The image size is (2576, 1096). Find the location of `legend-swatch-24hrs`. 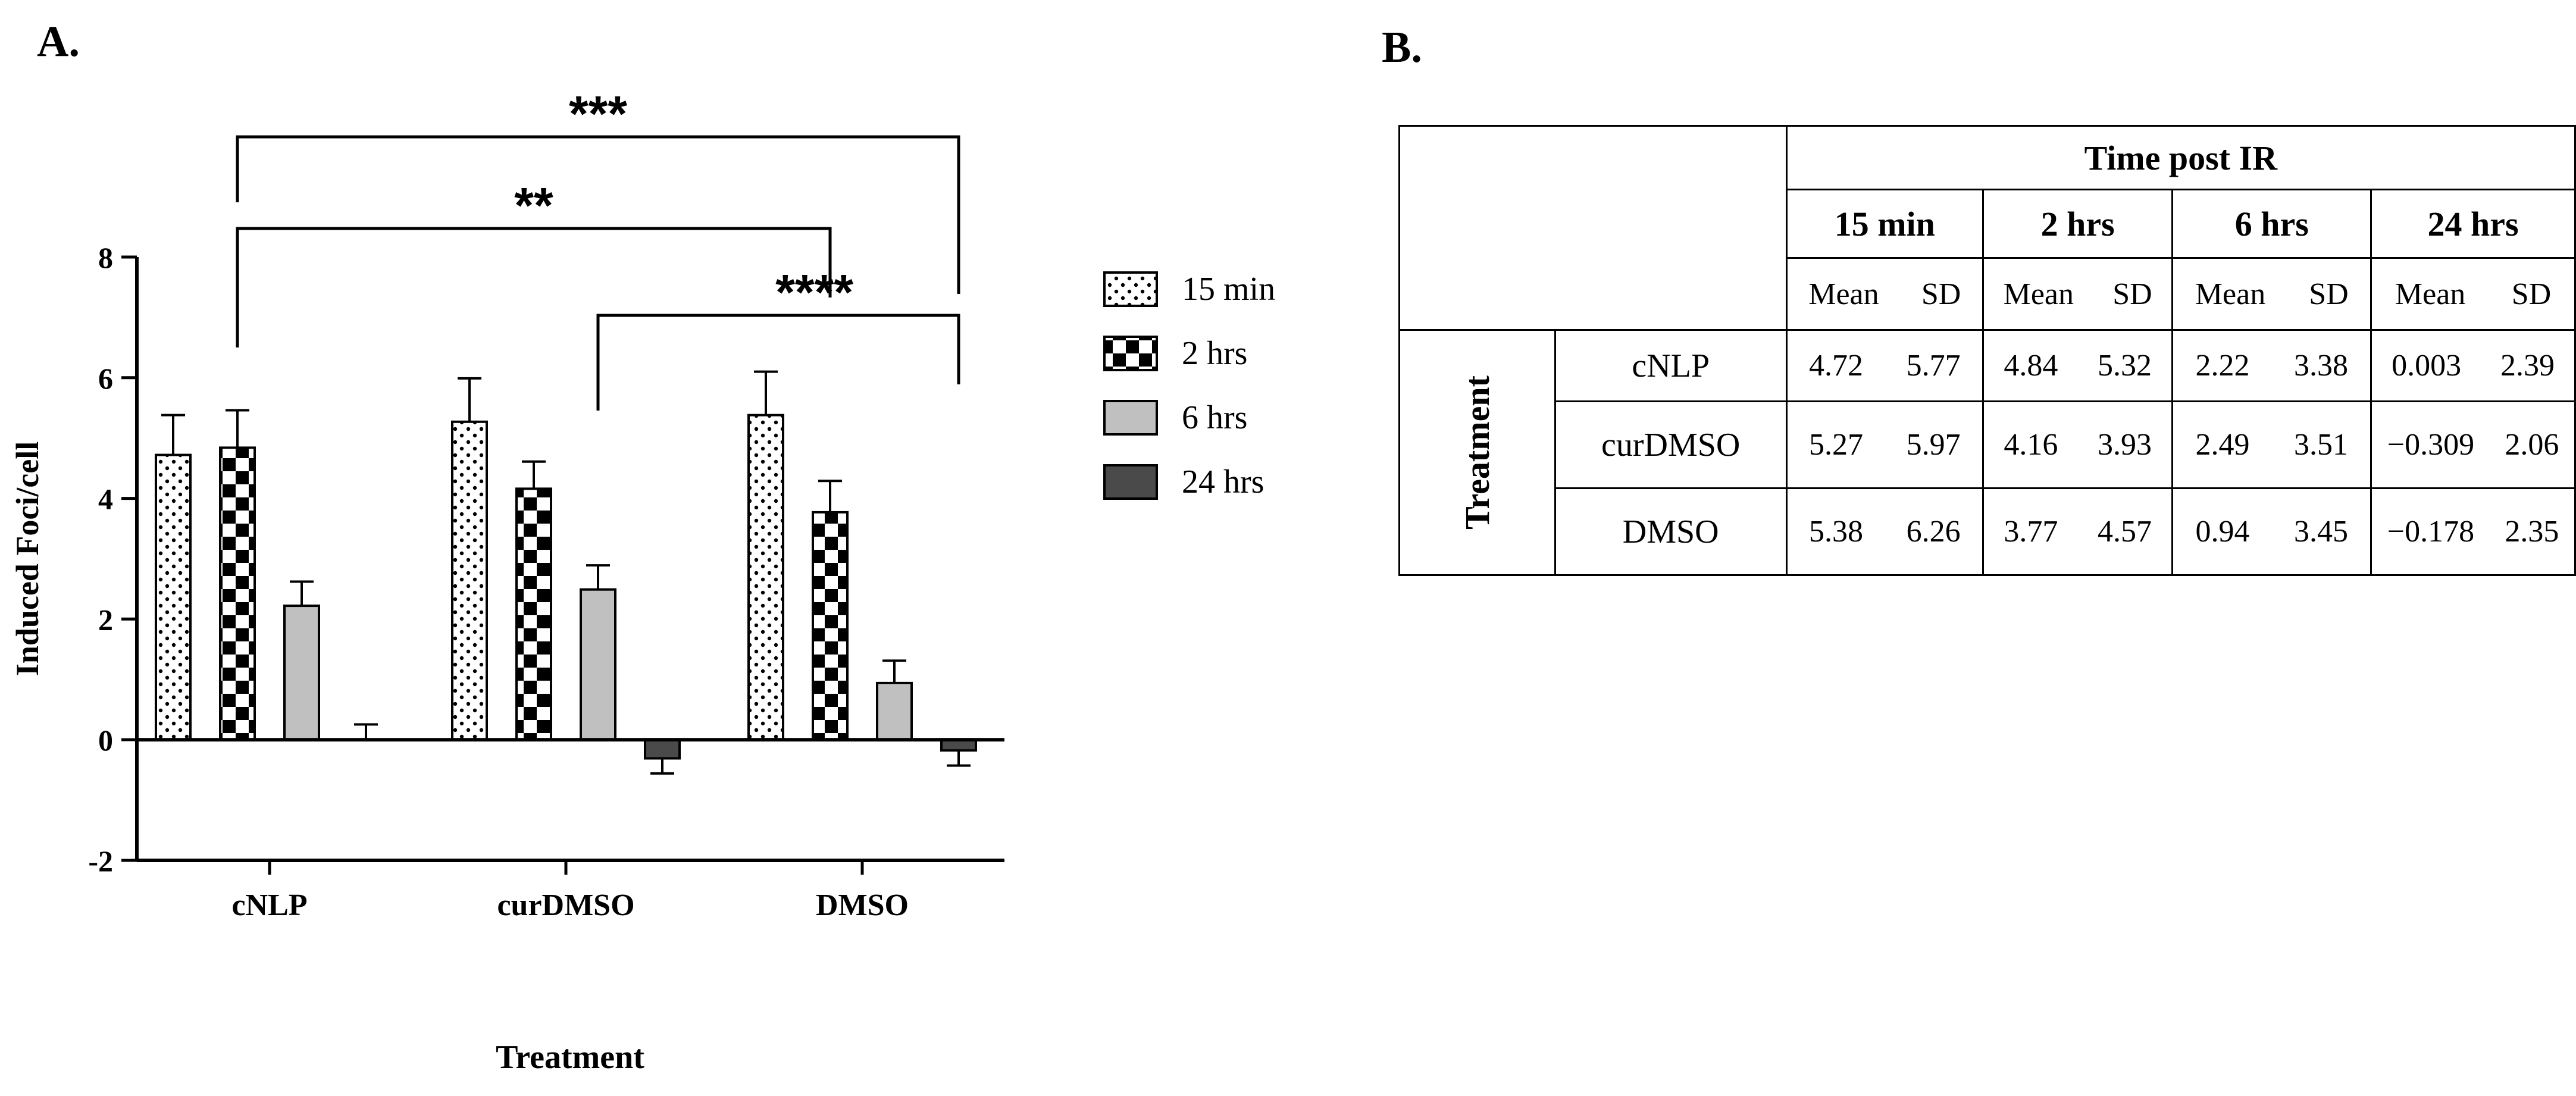

legend-swatch-24hrs is located at coordinates (1130, 482).